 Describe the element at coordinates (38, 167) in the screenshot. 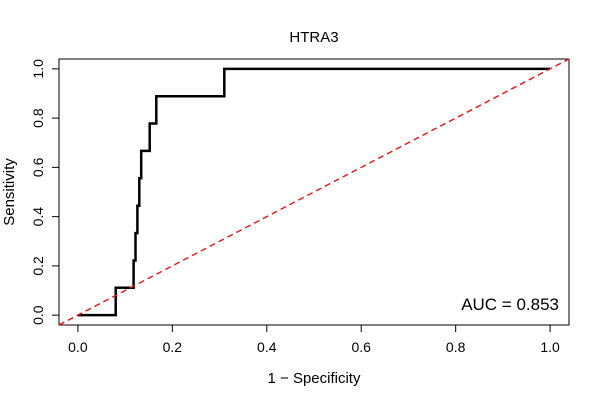

I see `y-tick-label: 0.6` at that location.